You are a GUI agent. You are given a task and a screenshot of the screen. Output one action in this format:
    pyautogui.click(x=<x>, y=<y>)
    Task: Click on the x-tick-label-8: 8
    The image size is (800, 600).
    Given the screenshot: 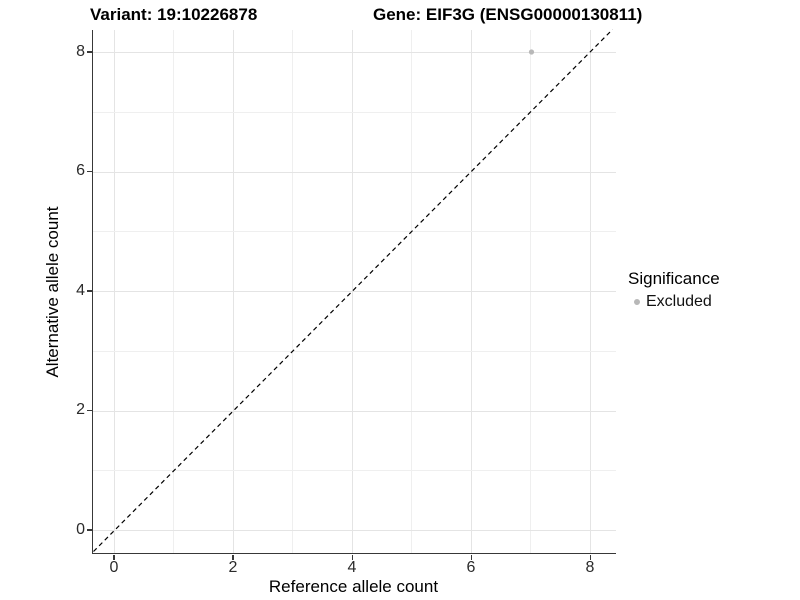 What is the action you would take?
    pyautogui.click(x=590, y=567)
    